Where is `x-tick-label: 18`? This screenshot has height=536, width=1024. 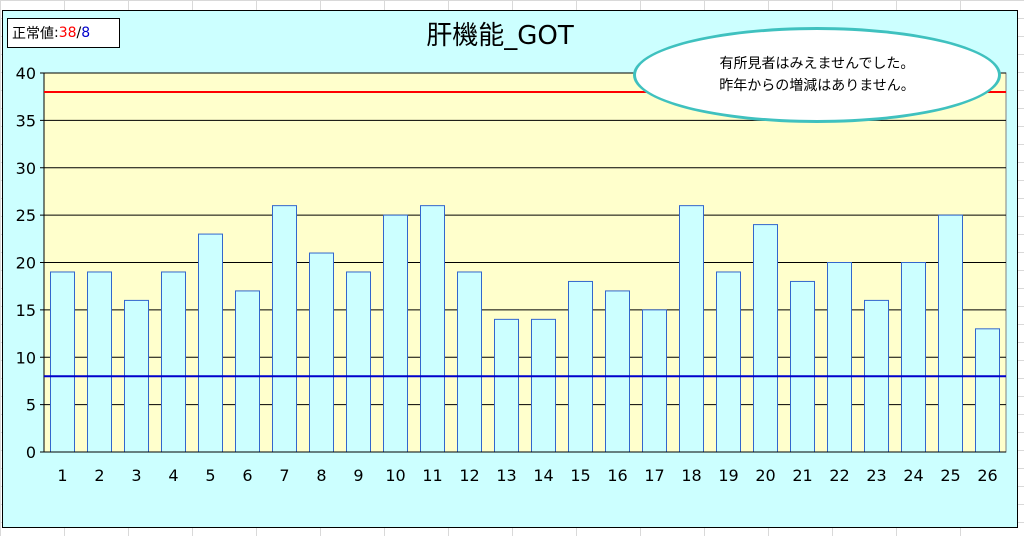
x-tick-label: 18 is located at coordinates (691, 475).